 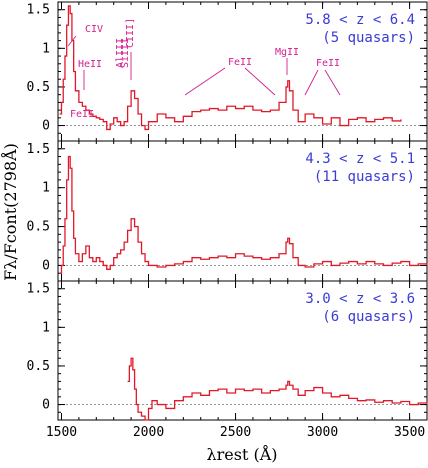 I want to click on line-id-label: HeII, so click(x=90, y=64).